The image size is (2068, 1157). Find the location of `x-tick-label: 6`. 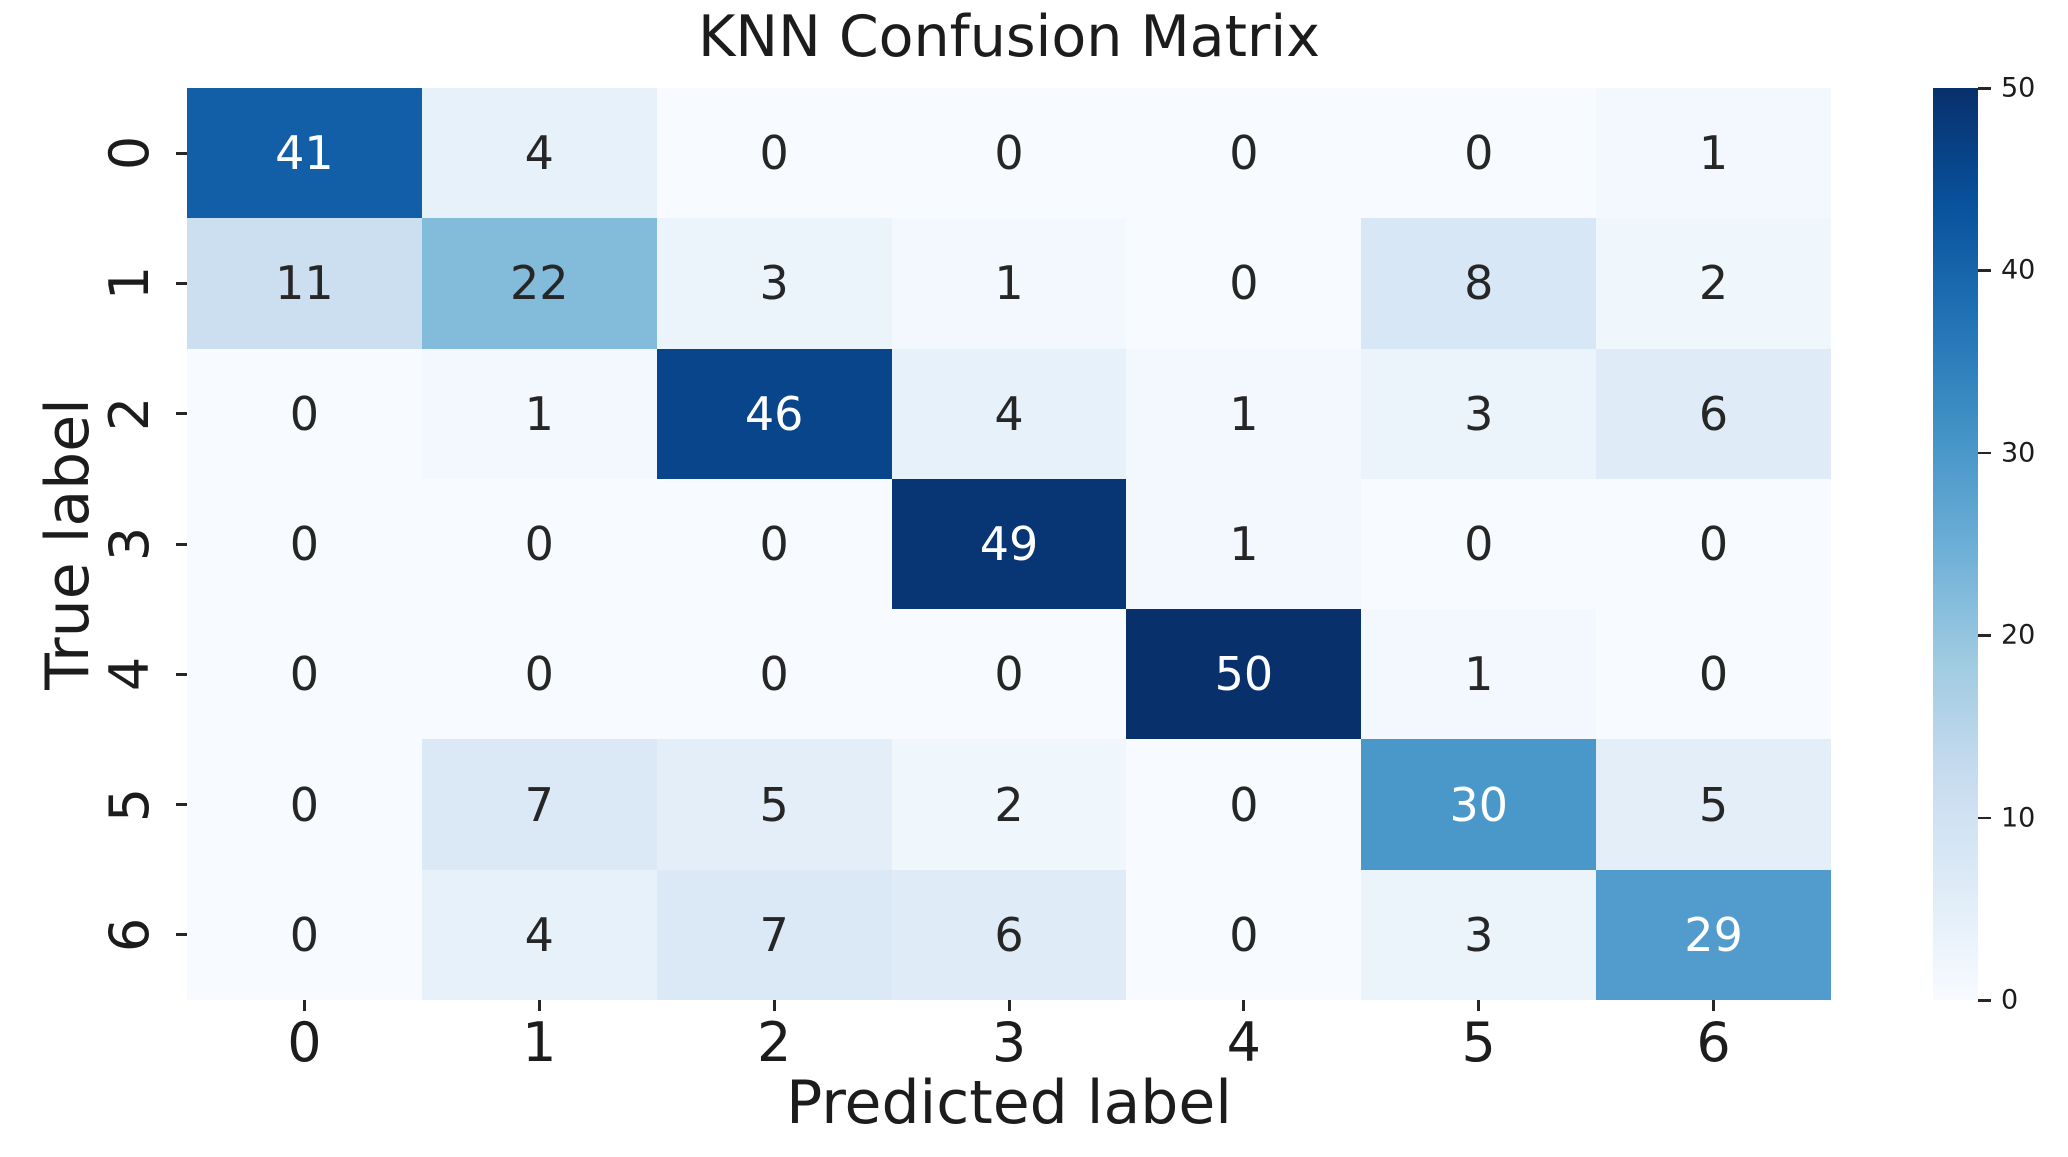

x-tick-label: 6 is located at coordinates (1713, 1042).